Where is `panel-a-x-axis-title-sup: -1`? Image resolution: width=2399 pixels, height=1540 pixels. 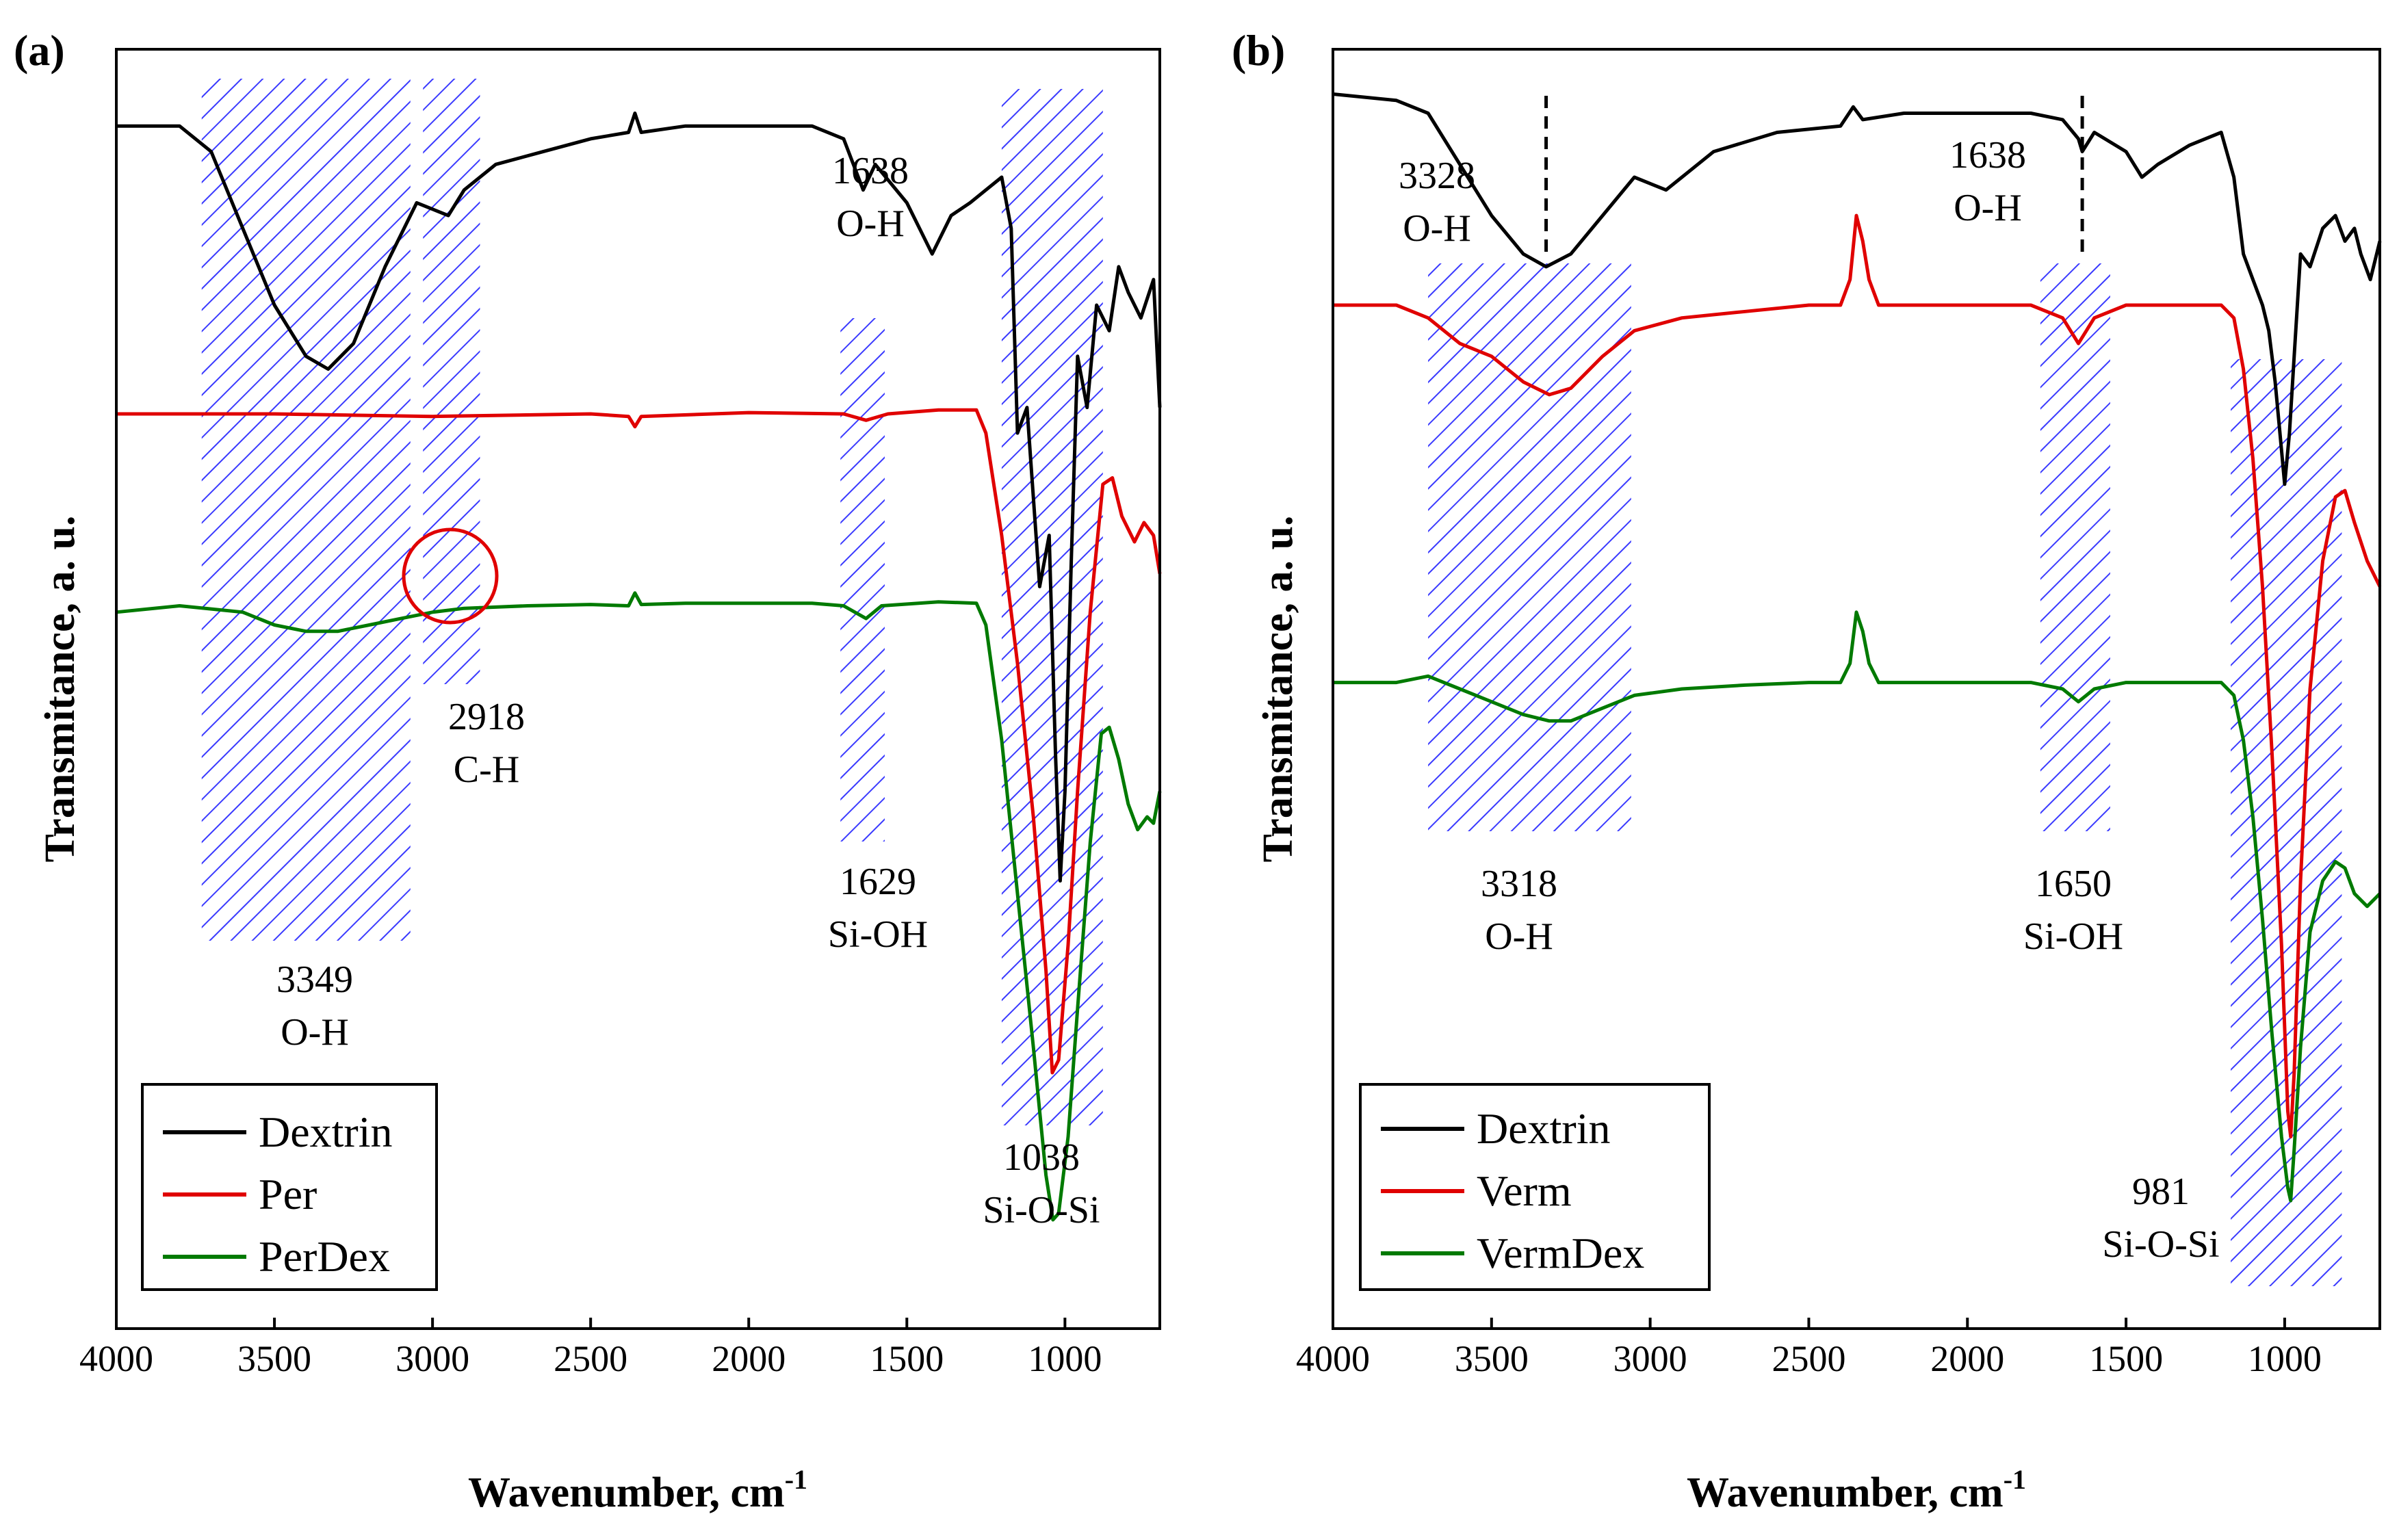
panel-a-x-axis-title-sup: -1 is located at coordinates (796, 1479).